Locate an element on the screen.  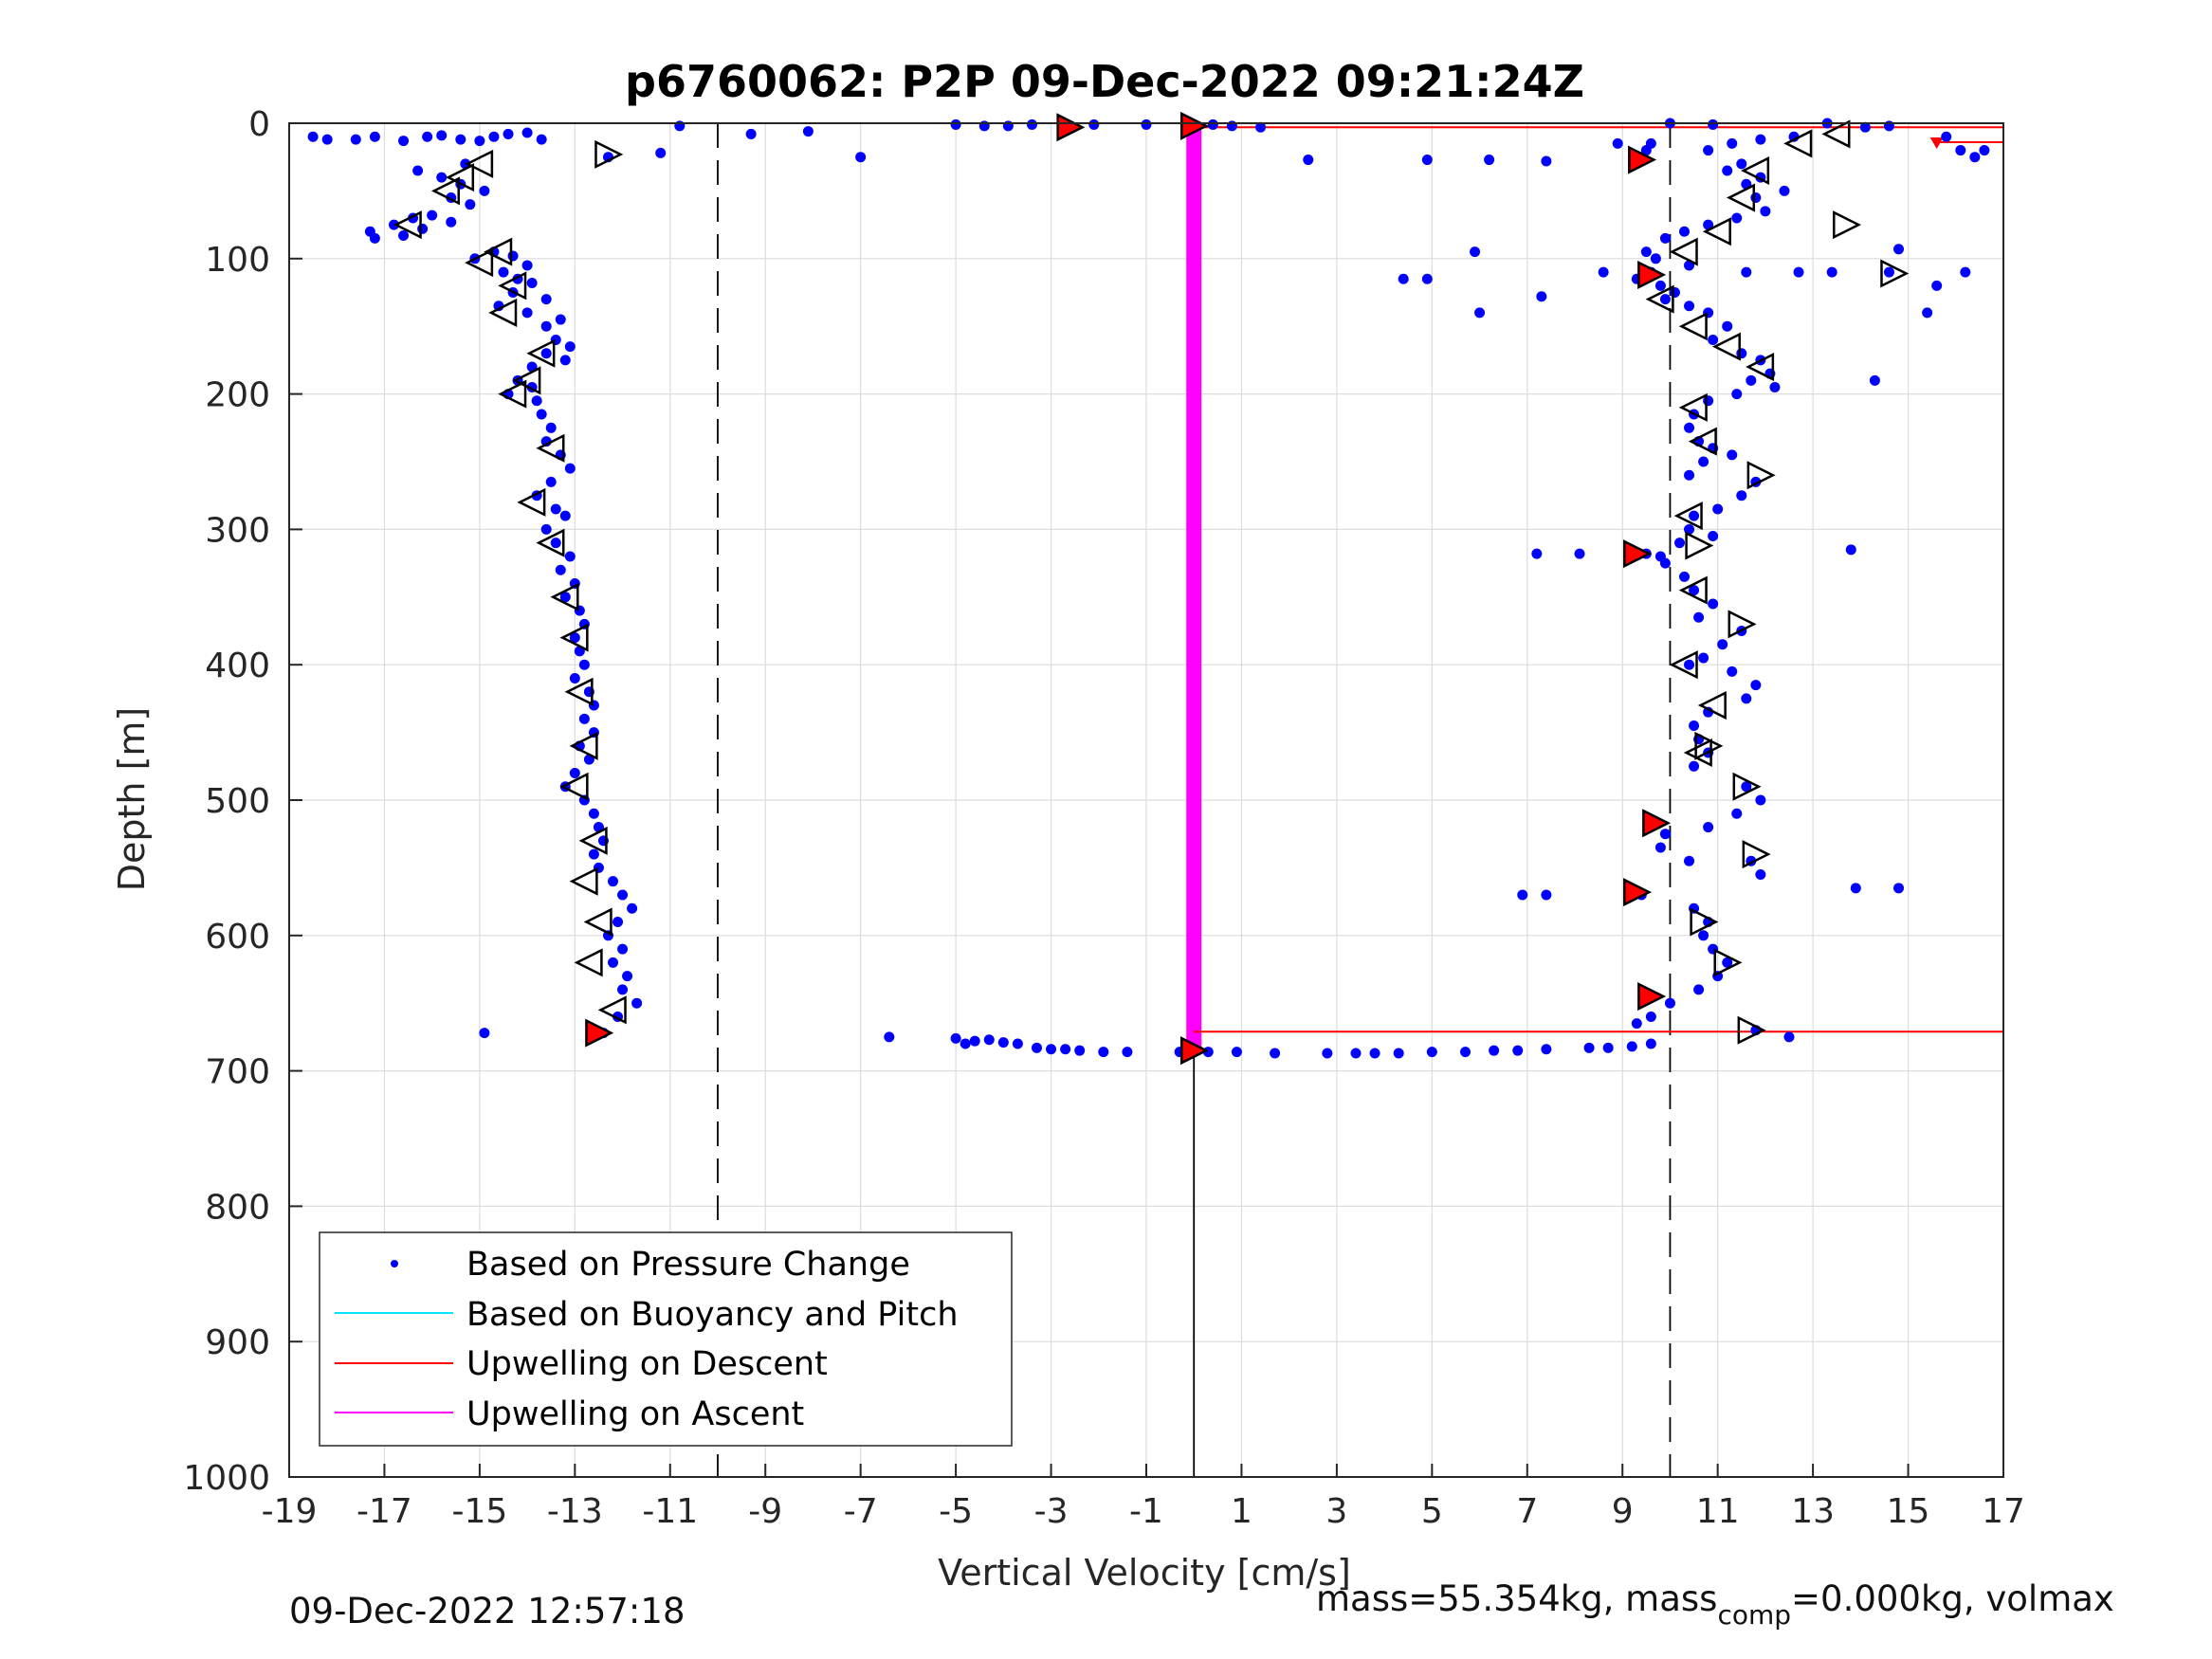
x-tick-label: 3 is located at coordinates (1336, 1511).